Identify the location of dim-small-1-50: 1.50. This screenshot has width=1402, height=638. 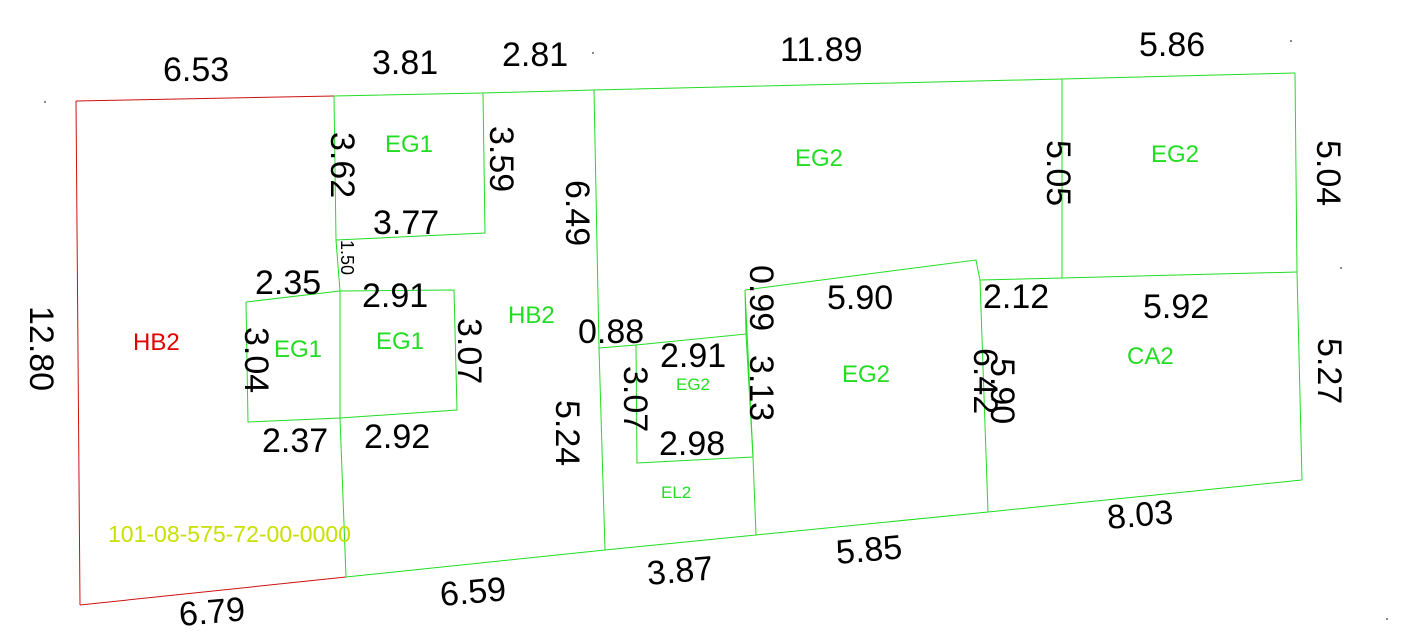
(347, 257).